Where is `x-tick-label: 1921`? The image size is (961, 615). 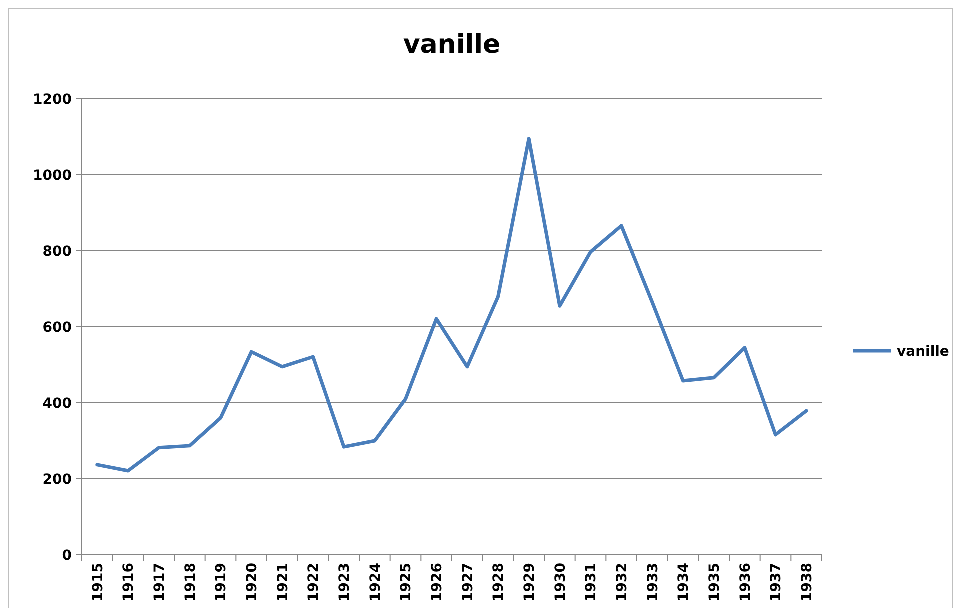 x-tick-label: 1921 is located at coordinates (283, 582).